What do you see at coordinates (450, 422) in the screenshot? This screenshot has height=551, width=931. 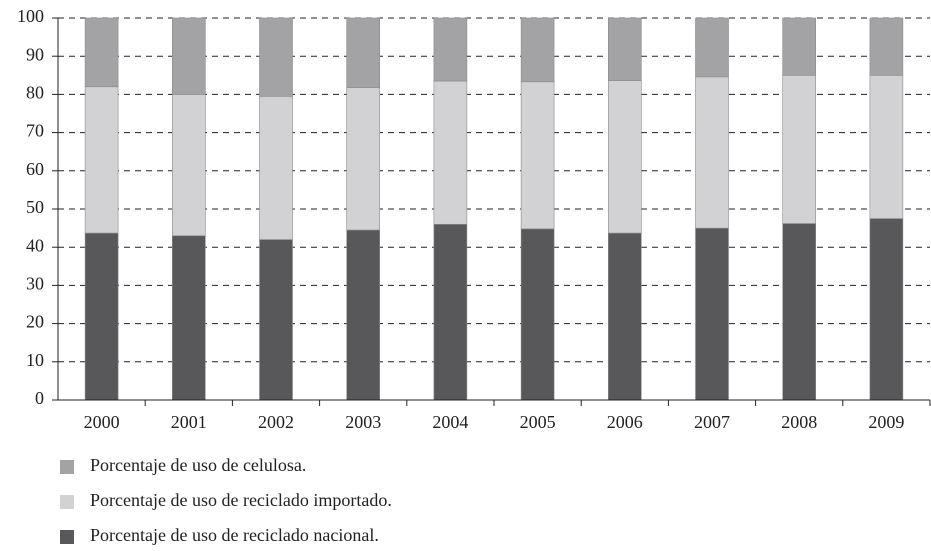 I see `x-tick-label: 2004` at bounding box center [450, 422].